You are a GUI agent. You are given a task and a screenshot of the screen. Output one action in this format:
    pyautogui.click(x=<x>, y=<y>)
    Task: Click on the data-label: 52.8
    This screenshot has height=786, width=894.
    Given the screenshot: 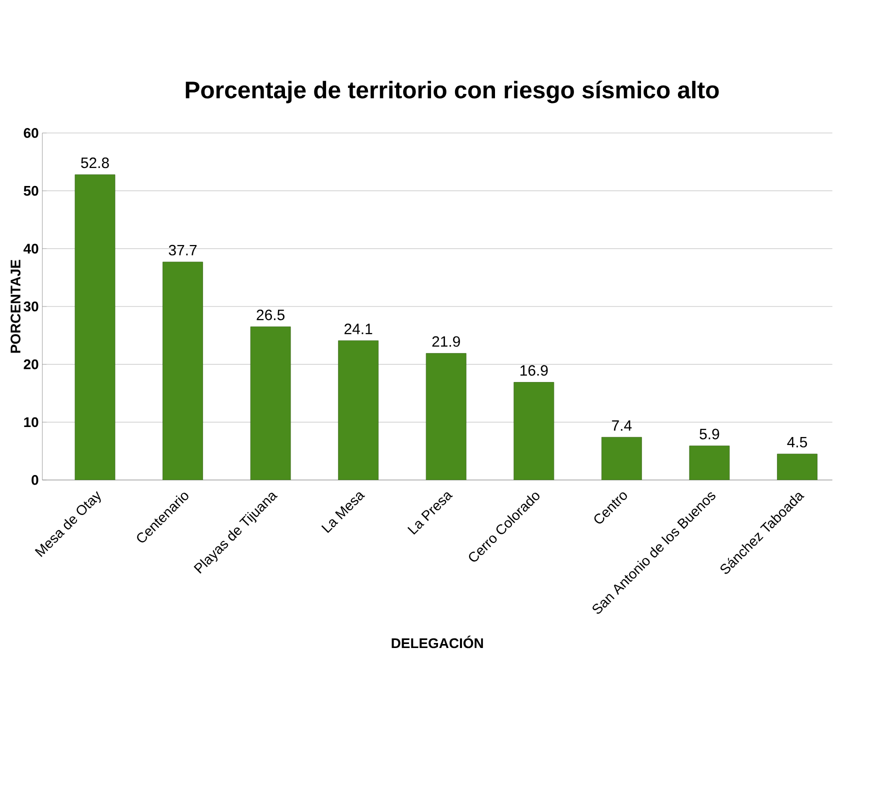 What is the action you would take?
    pyautogui.click(x=95, y=163)
    